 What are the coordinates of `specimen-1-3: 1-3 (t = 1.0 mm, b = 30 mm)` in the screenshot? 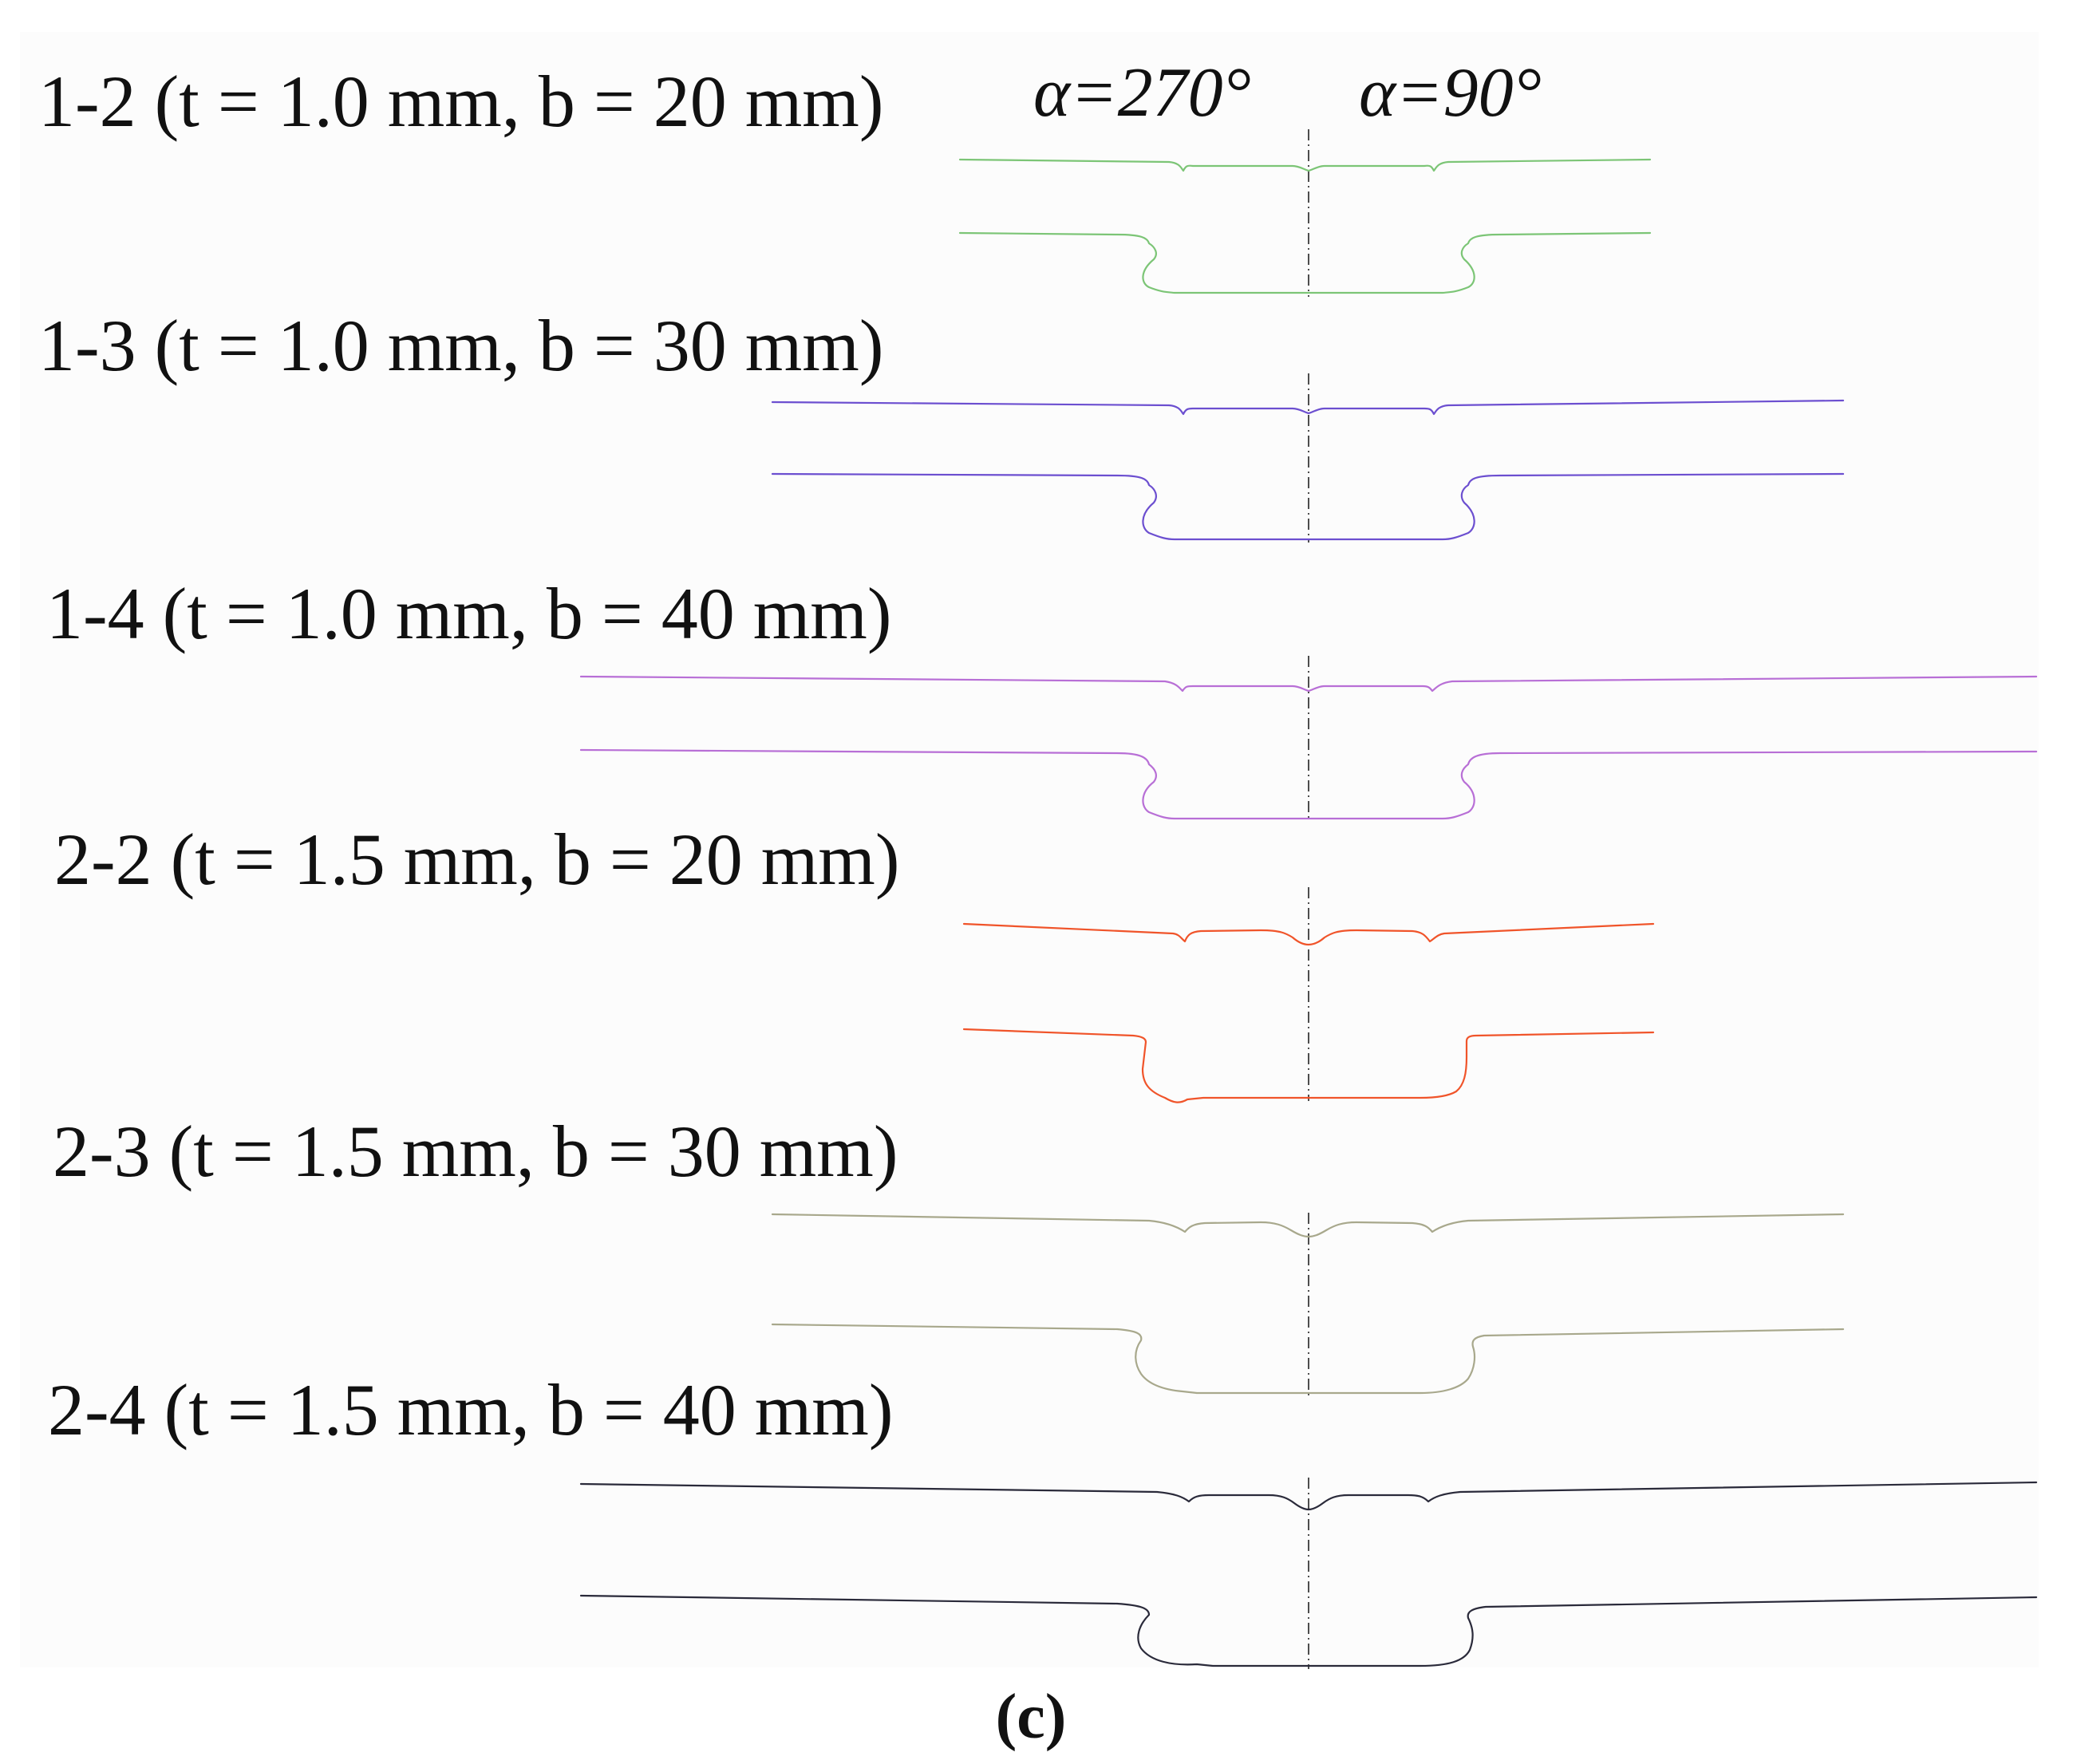 It's located at (941, 424).